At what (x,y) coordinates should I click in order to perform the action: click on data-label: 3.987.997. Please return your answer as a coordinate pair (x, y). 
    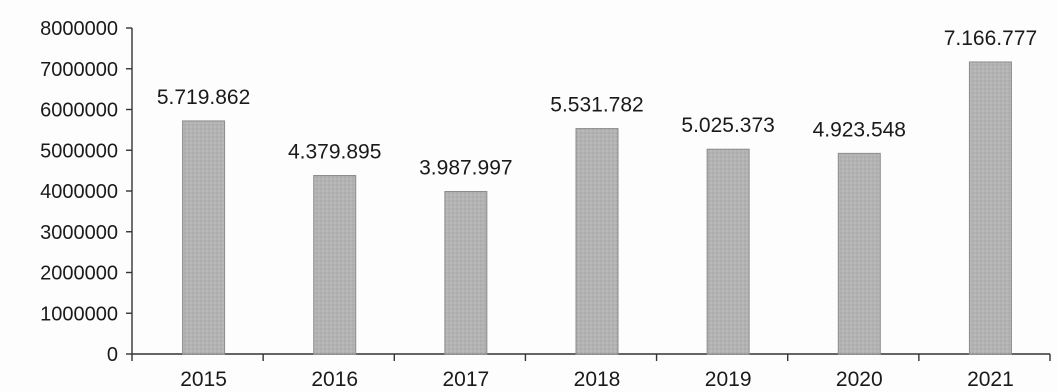
    Looking at the image, I should click on (465, 167).